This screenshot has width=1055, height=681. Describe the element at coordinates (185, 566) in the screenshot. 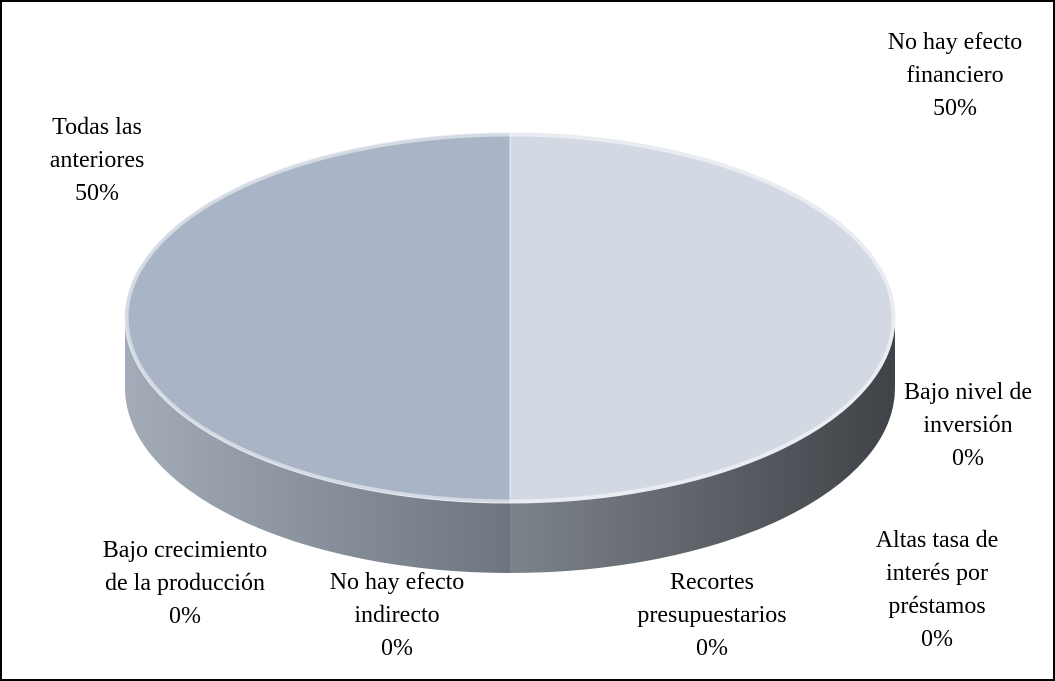

I see `category-name: Bajo crecimiento de la producción` at that location.